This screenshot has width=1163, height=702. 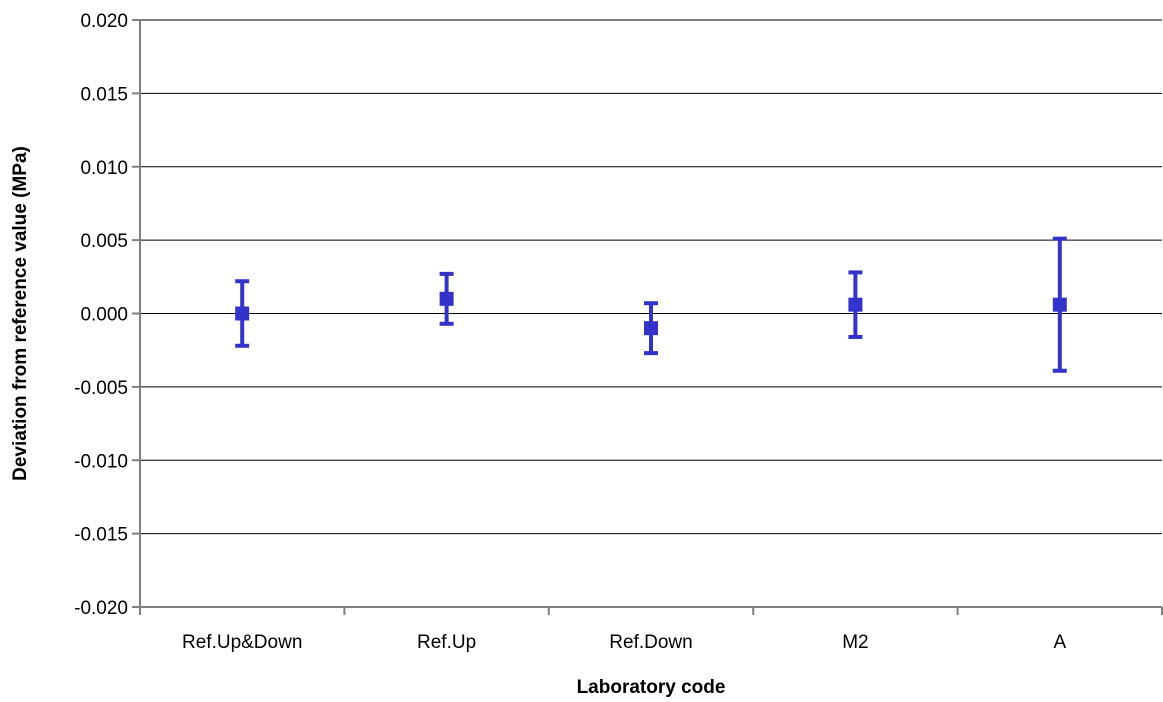 I want to click on y-tick-label: -0.010, so click(x=101, y=461).